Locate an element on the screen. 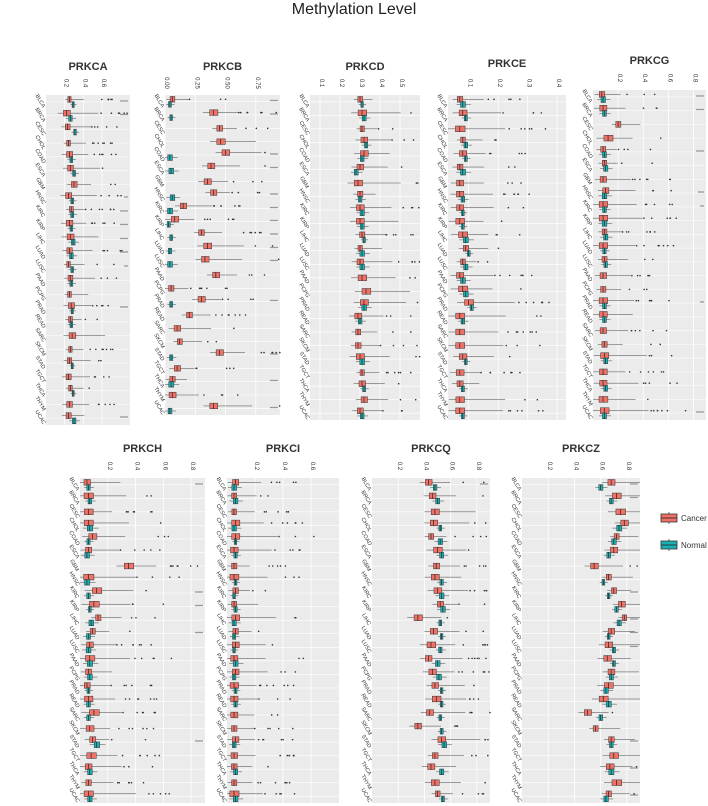  category-label: CESC is located at coordinates (39, 129).